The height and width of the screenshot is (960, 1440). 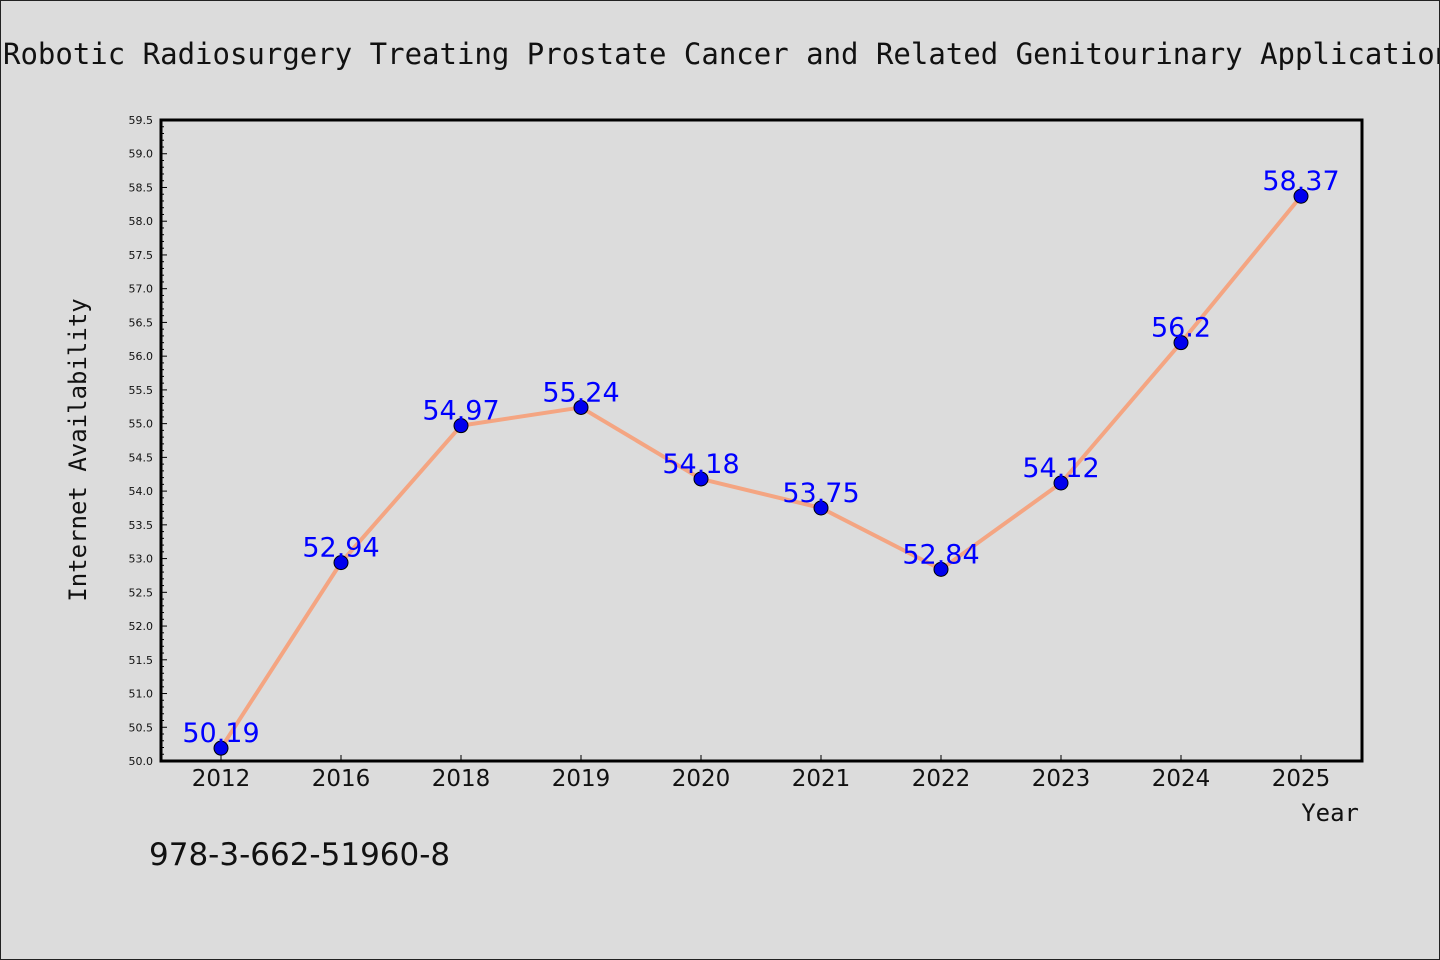 What do you see at coordinates (761, 773) in the screenshot?
I see `x-axis-ticks: 2012 2016 2018 2019 2020 2021 2022 2023 2024 2025` at bounding box center [761, 773].